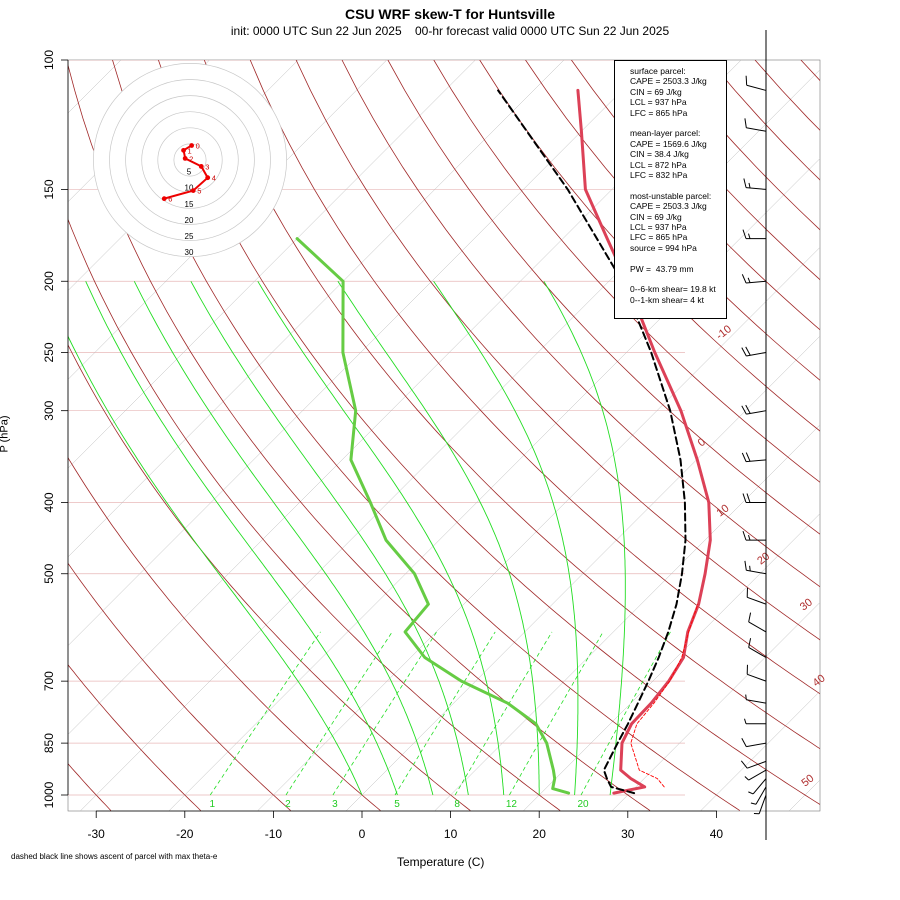 The height and width of the screenshot is (900, 900). Describe the element at coordinates (190, 150) in the screenshot. I see `hodograph-point-label: 1` at that location.